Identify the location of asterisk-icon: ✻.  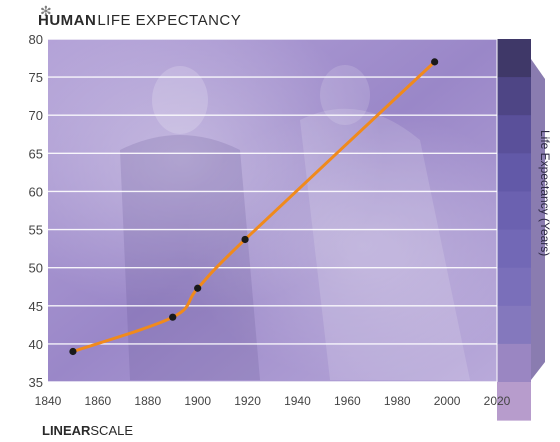
(46, 11).